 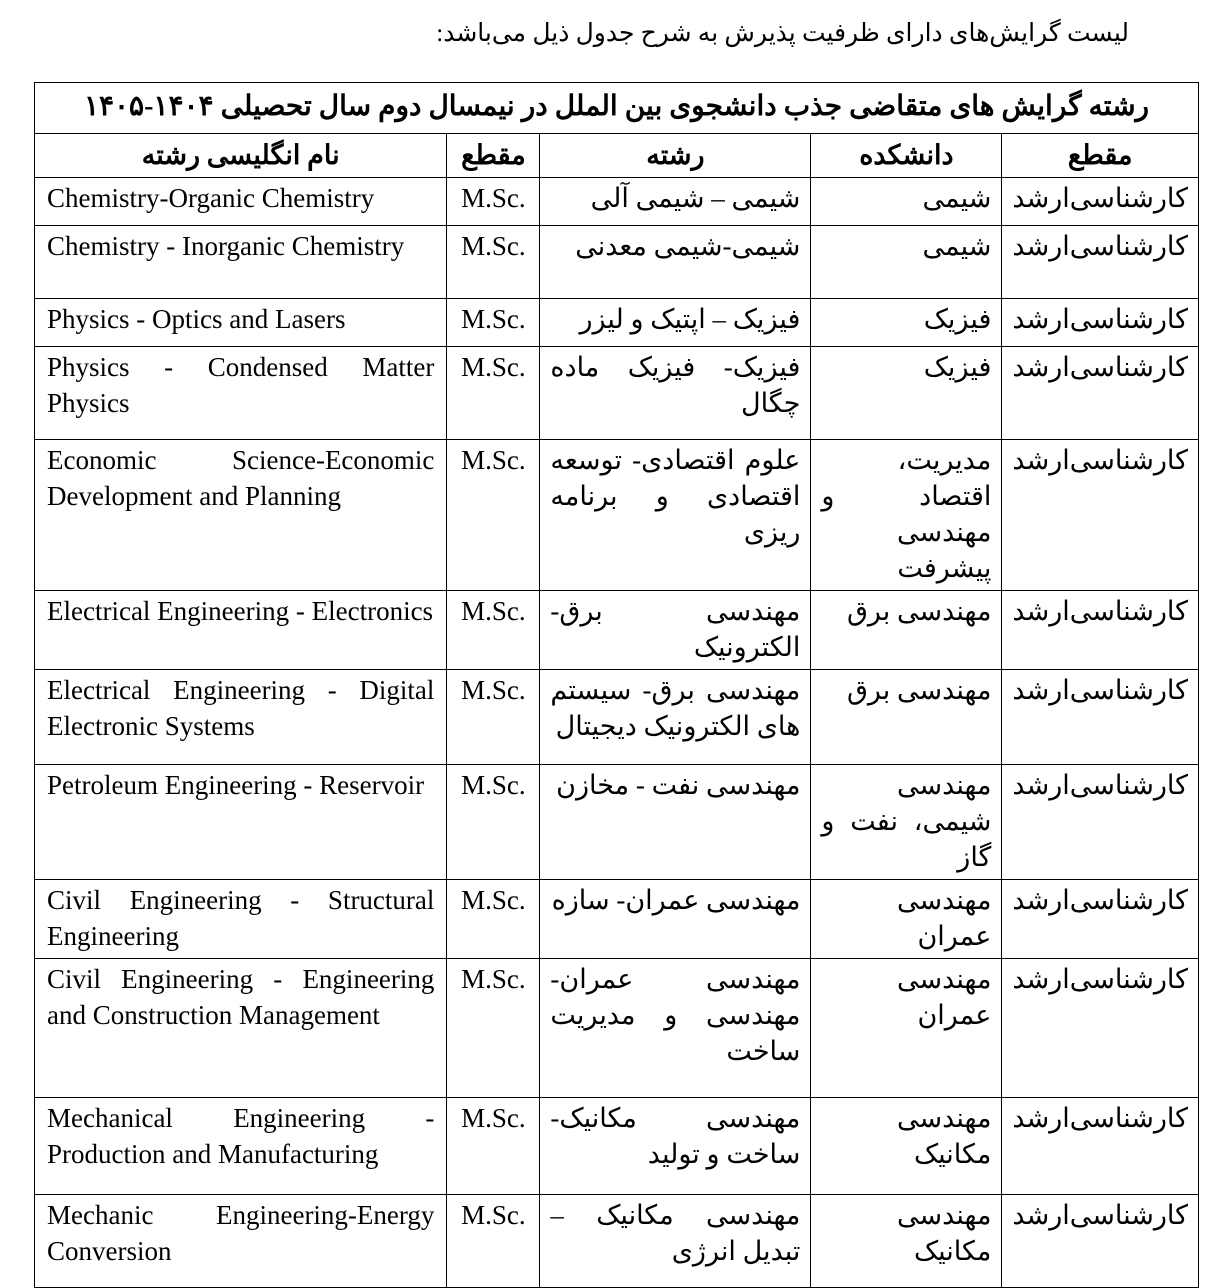 I want to click on faculty-cell: مهندسی شیمی، نفت و گاز, so click(x=906, y=822).